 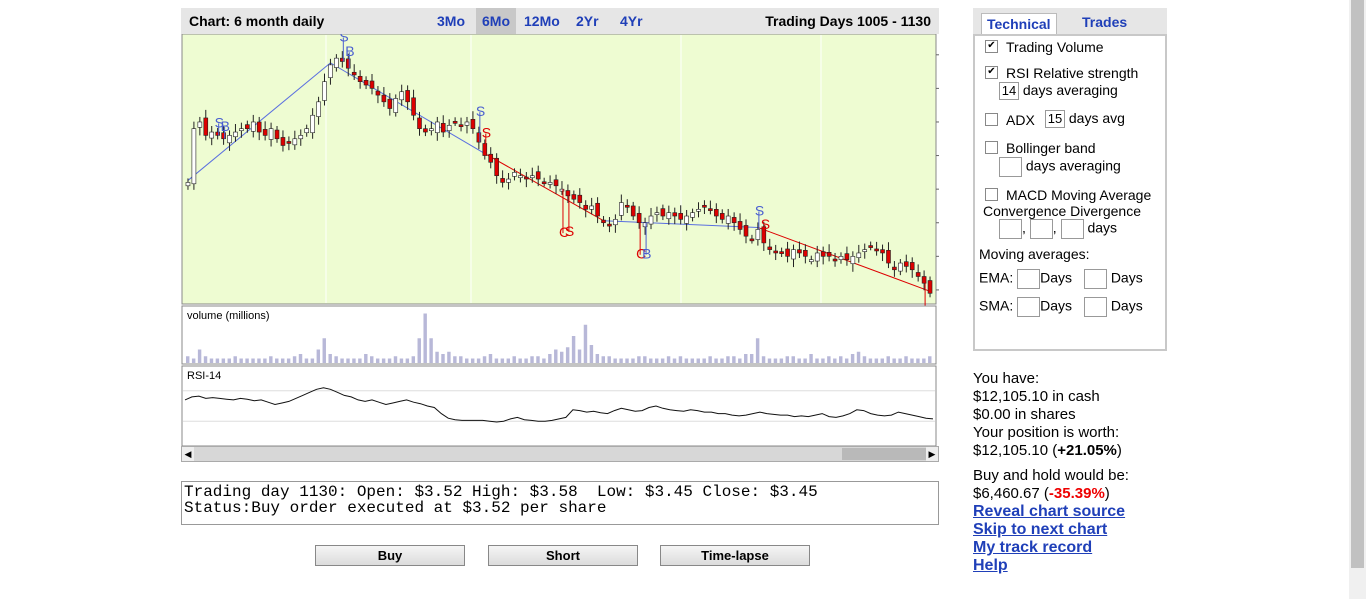 I want to click on short-button: Short, so click(x=563, y=555).